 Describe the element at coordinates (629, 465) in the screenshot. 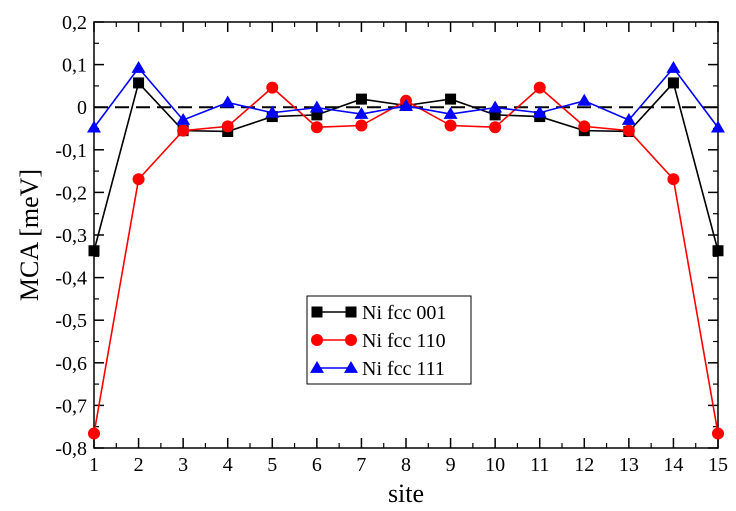

I see `x-tick-label: 13` at that location.